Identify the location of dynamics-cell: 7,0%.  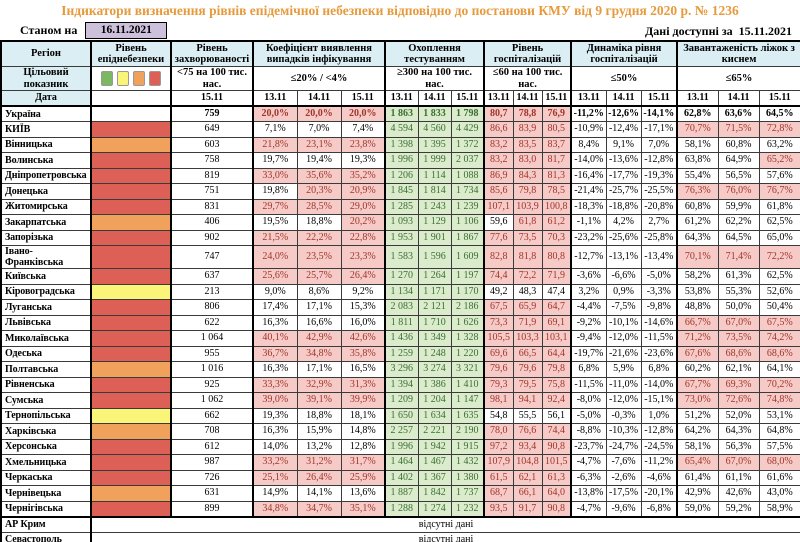
(659, 144).